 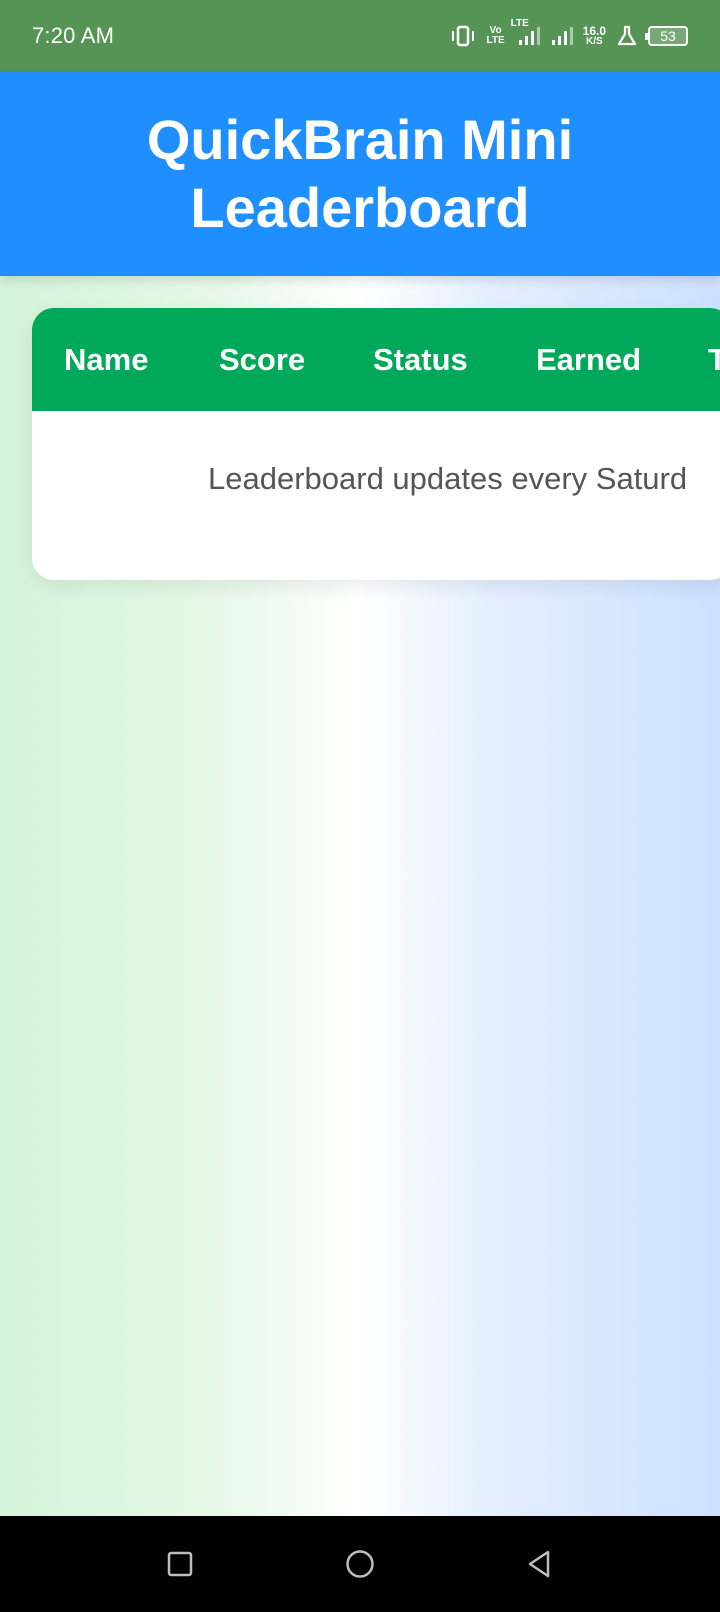 I want to click on leaderboard-body: Leaderboard updates every Saturd, so click(x=376, y=495).